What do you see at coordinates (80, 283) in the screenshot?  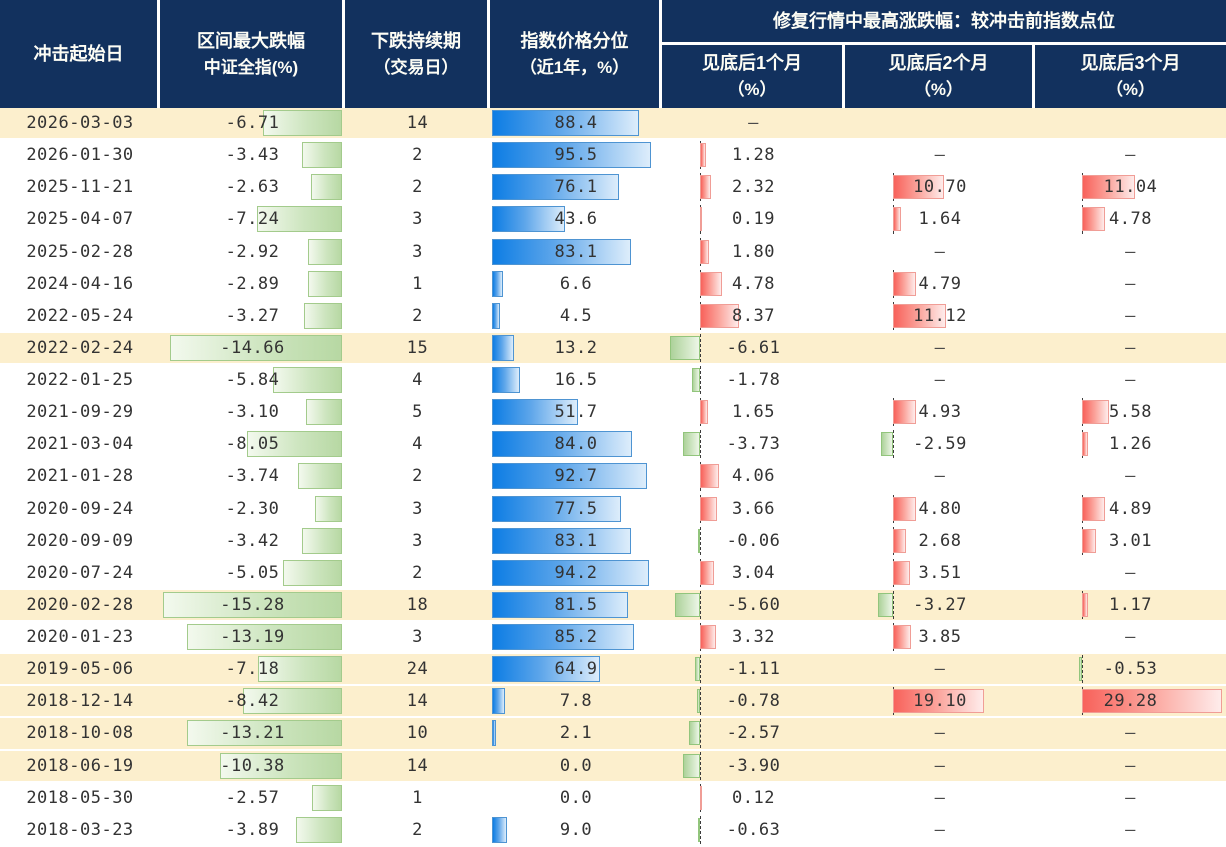 I see `shock-date: 2024-04-16` at bounding box center [80, 283].